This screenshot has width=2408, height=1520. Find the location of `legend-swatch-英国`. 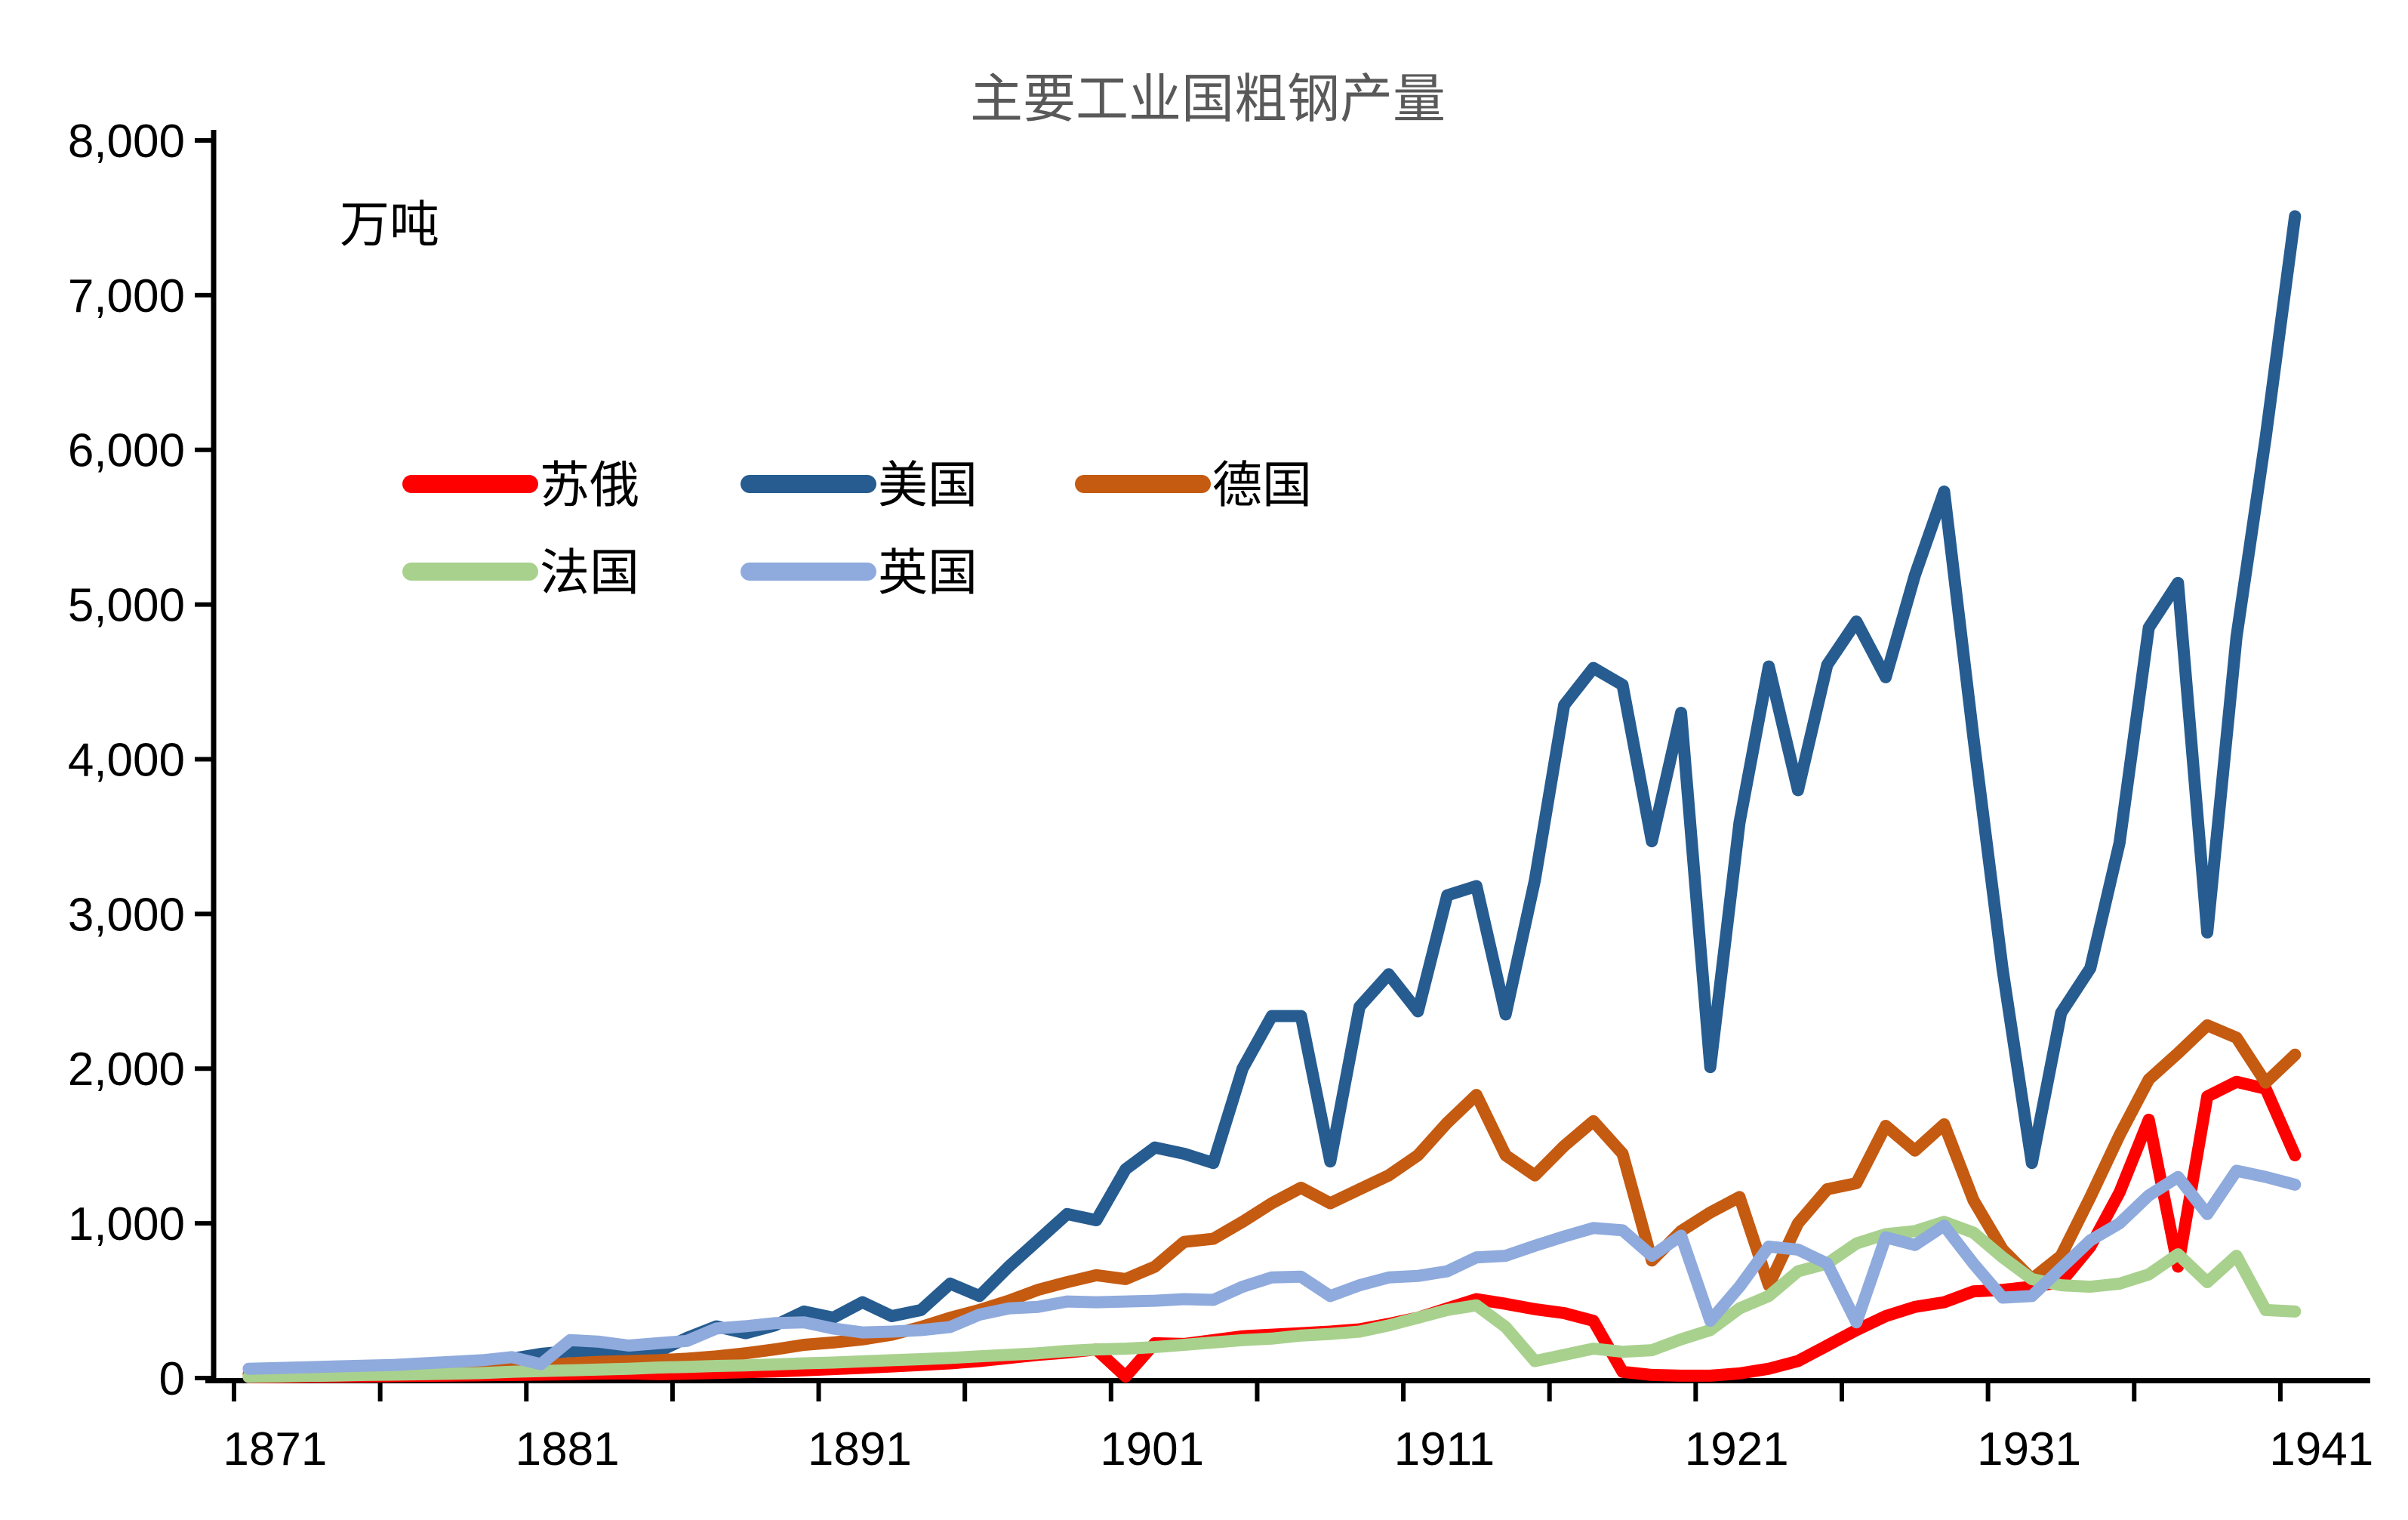

legend-swatch-英国 is located at coordinates (809, 572).